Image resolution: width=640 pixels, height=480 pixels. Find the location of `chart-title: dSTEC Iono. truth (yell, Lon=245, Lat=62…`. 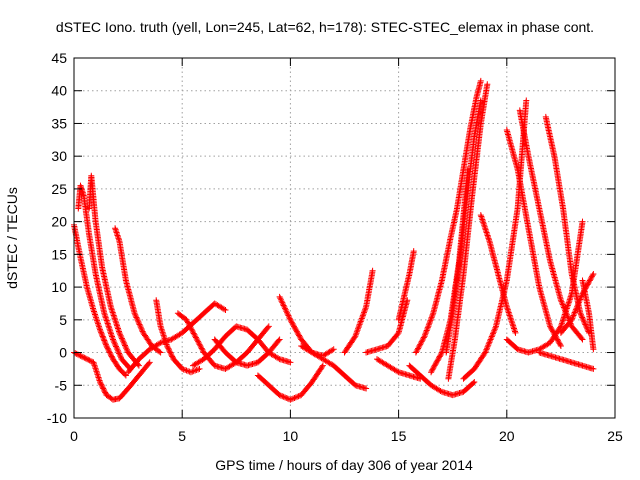

chart-title: dSTEC Iono. truth (yell, Lon=245, Lat=62… is located at coordinates (325, 27).